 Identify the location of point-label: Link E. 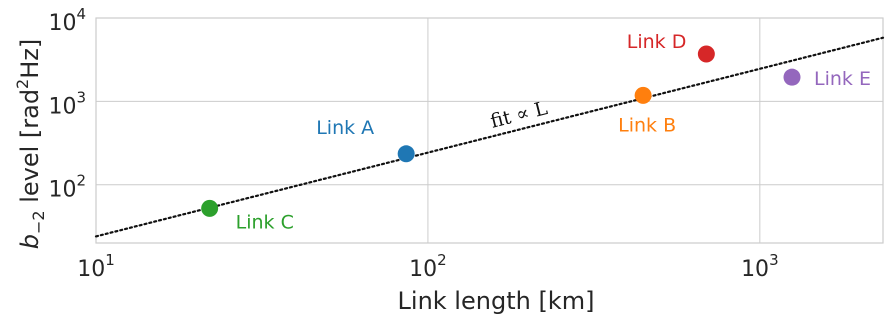
(842, 79).